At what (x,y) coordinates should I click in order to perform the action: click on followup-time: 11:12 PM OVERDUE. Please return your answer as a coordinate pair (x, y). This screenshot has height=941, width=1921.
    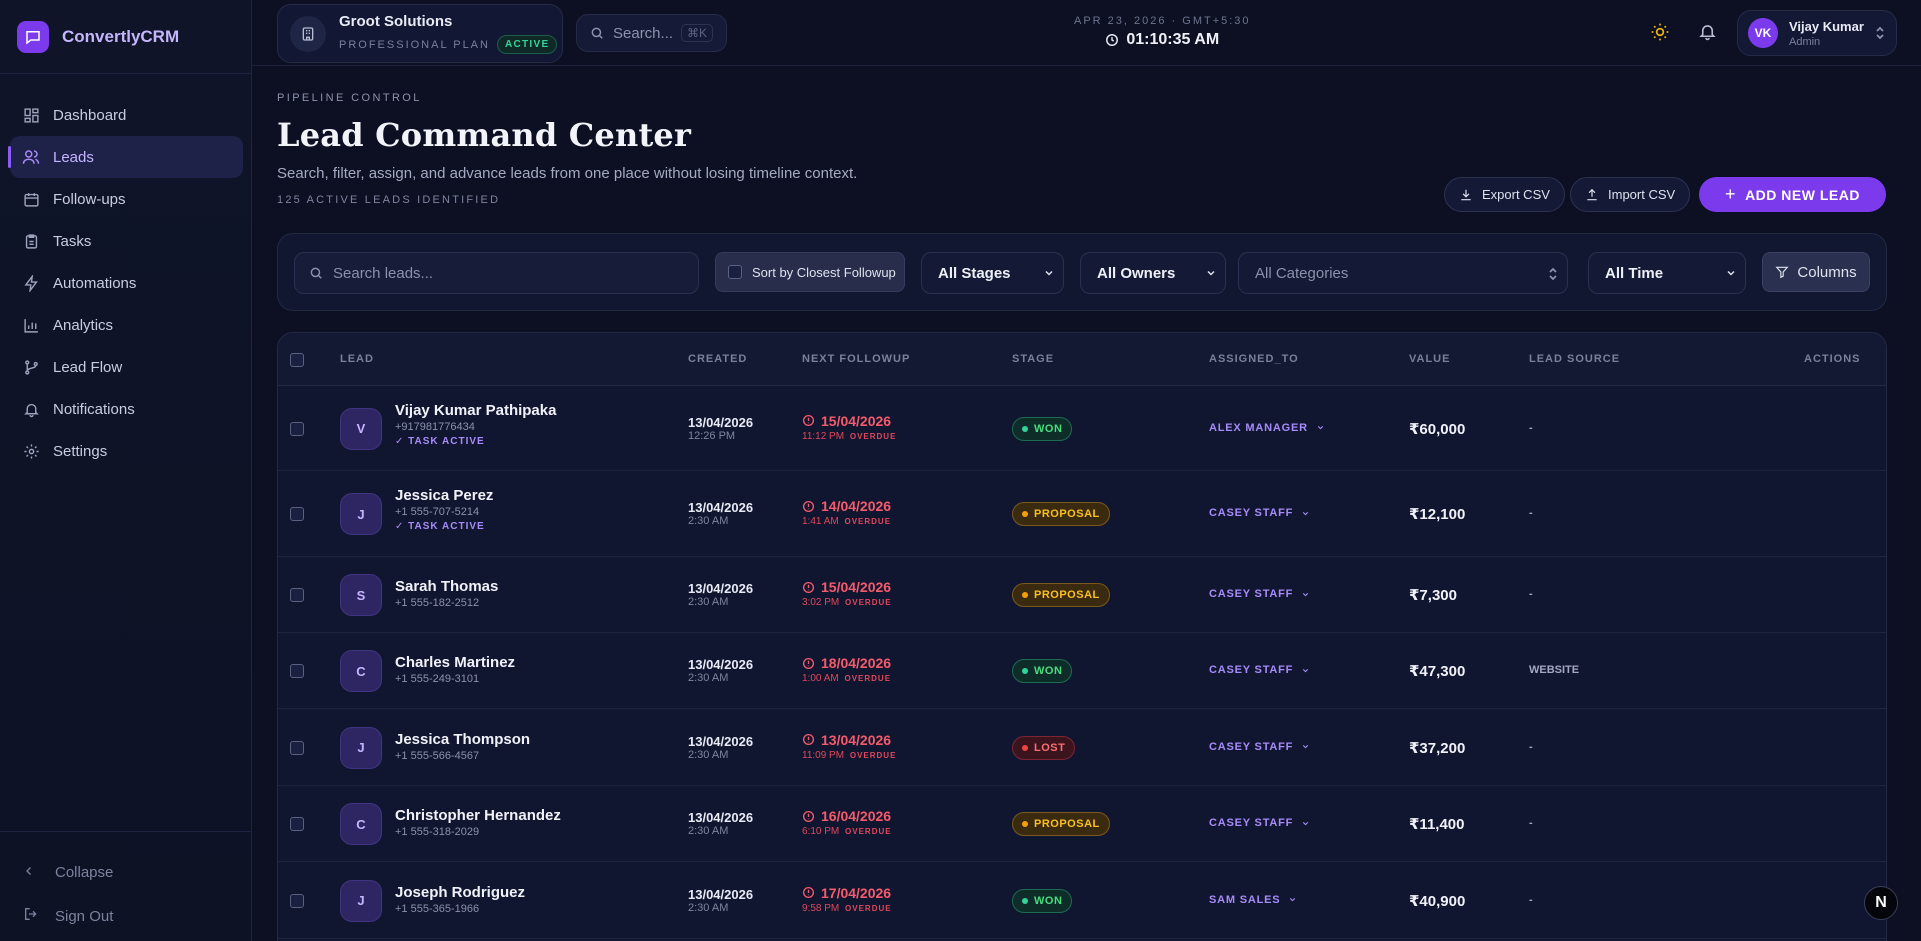
    Looking at the image, I should click on (849, 436).